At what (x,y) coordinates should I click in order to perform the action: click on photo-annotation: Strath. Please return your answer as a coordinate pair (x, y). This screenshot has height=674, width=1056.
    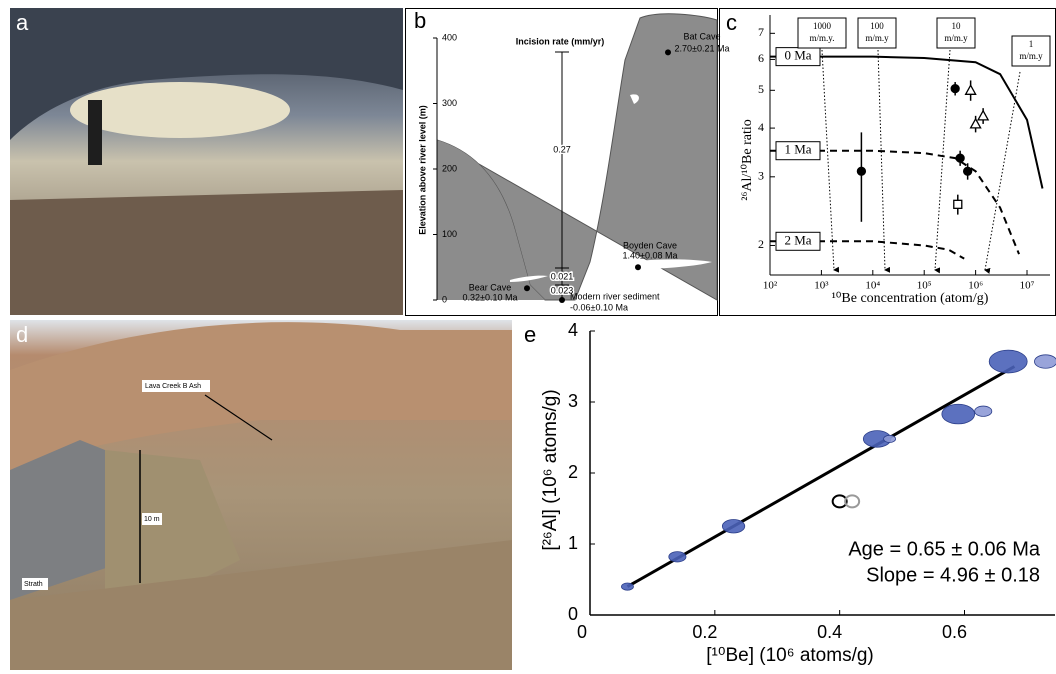
    Looking at the image, I should click on (33, 584).